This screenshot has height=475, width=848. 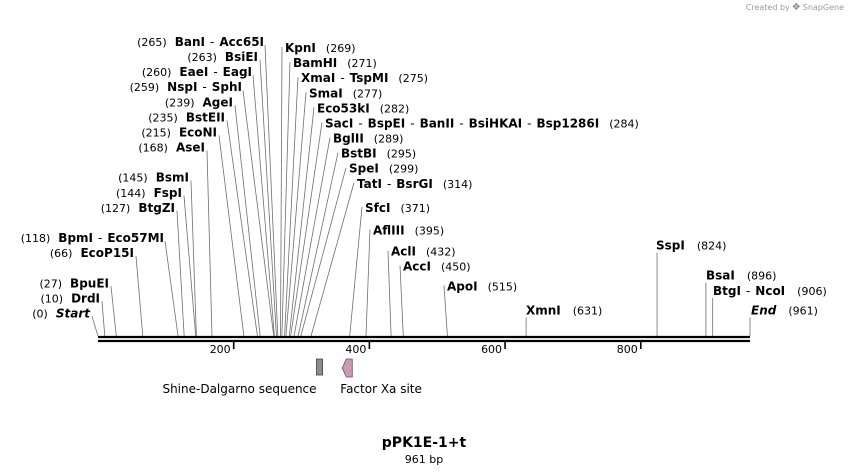 I want to click on site-start-name-start: Start, so click(x=73, y=313).